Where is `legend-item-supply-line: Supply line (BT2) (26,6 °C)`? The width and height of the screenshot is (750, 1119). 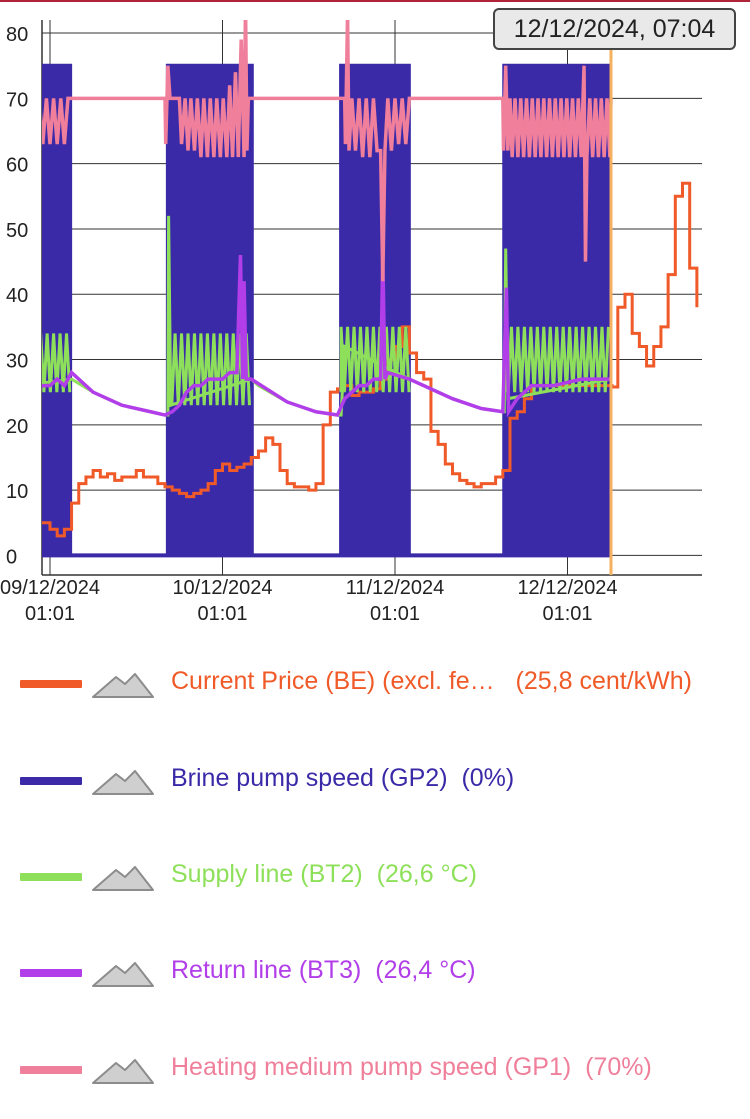 legend-item-supply-line: Supply line (BT2) (26,6 °C) is located at coordinates (375, 876).